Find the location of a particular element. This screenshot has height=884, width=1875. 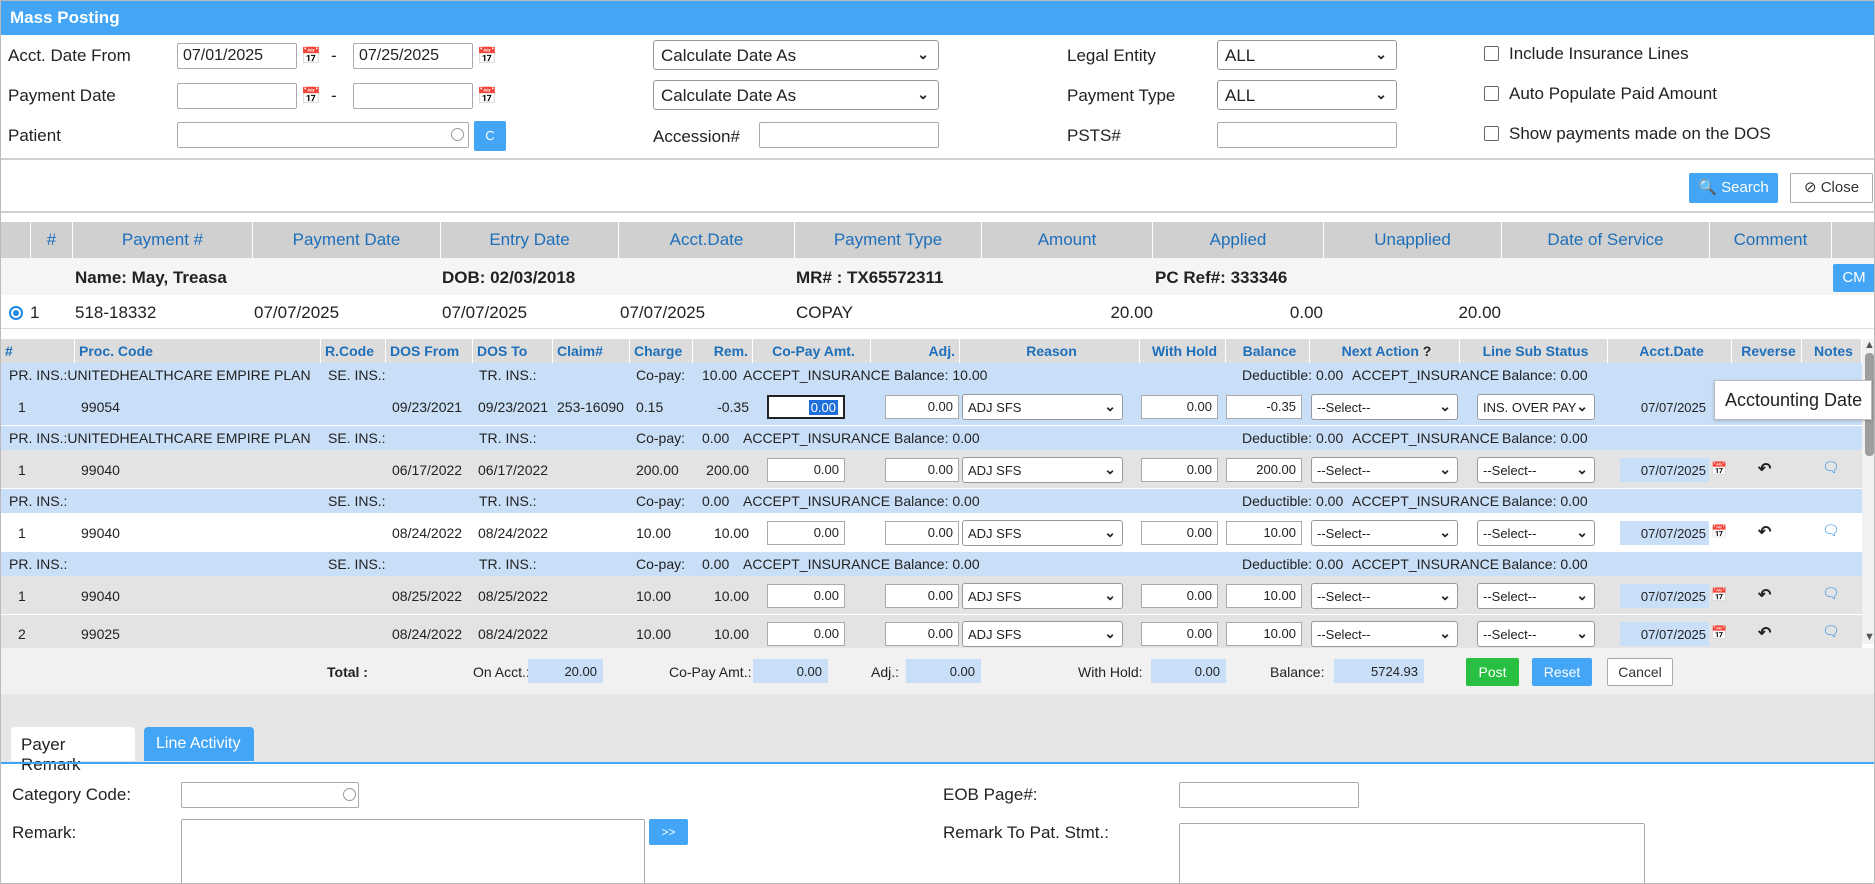

payment-type-select: ALL ⌄ is located at coordinates (1307, 95).